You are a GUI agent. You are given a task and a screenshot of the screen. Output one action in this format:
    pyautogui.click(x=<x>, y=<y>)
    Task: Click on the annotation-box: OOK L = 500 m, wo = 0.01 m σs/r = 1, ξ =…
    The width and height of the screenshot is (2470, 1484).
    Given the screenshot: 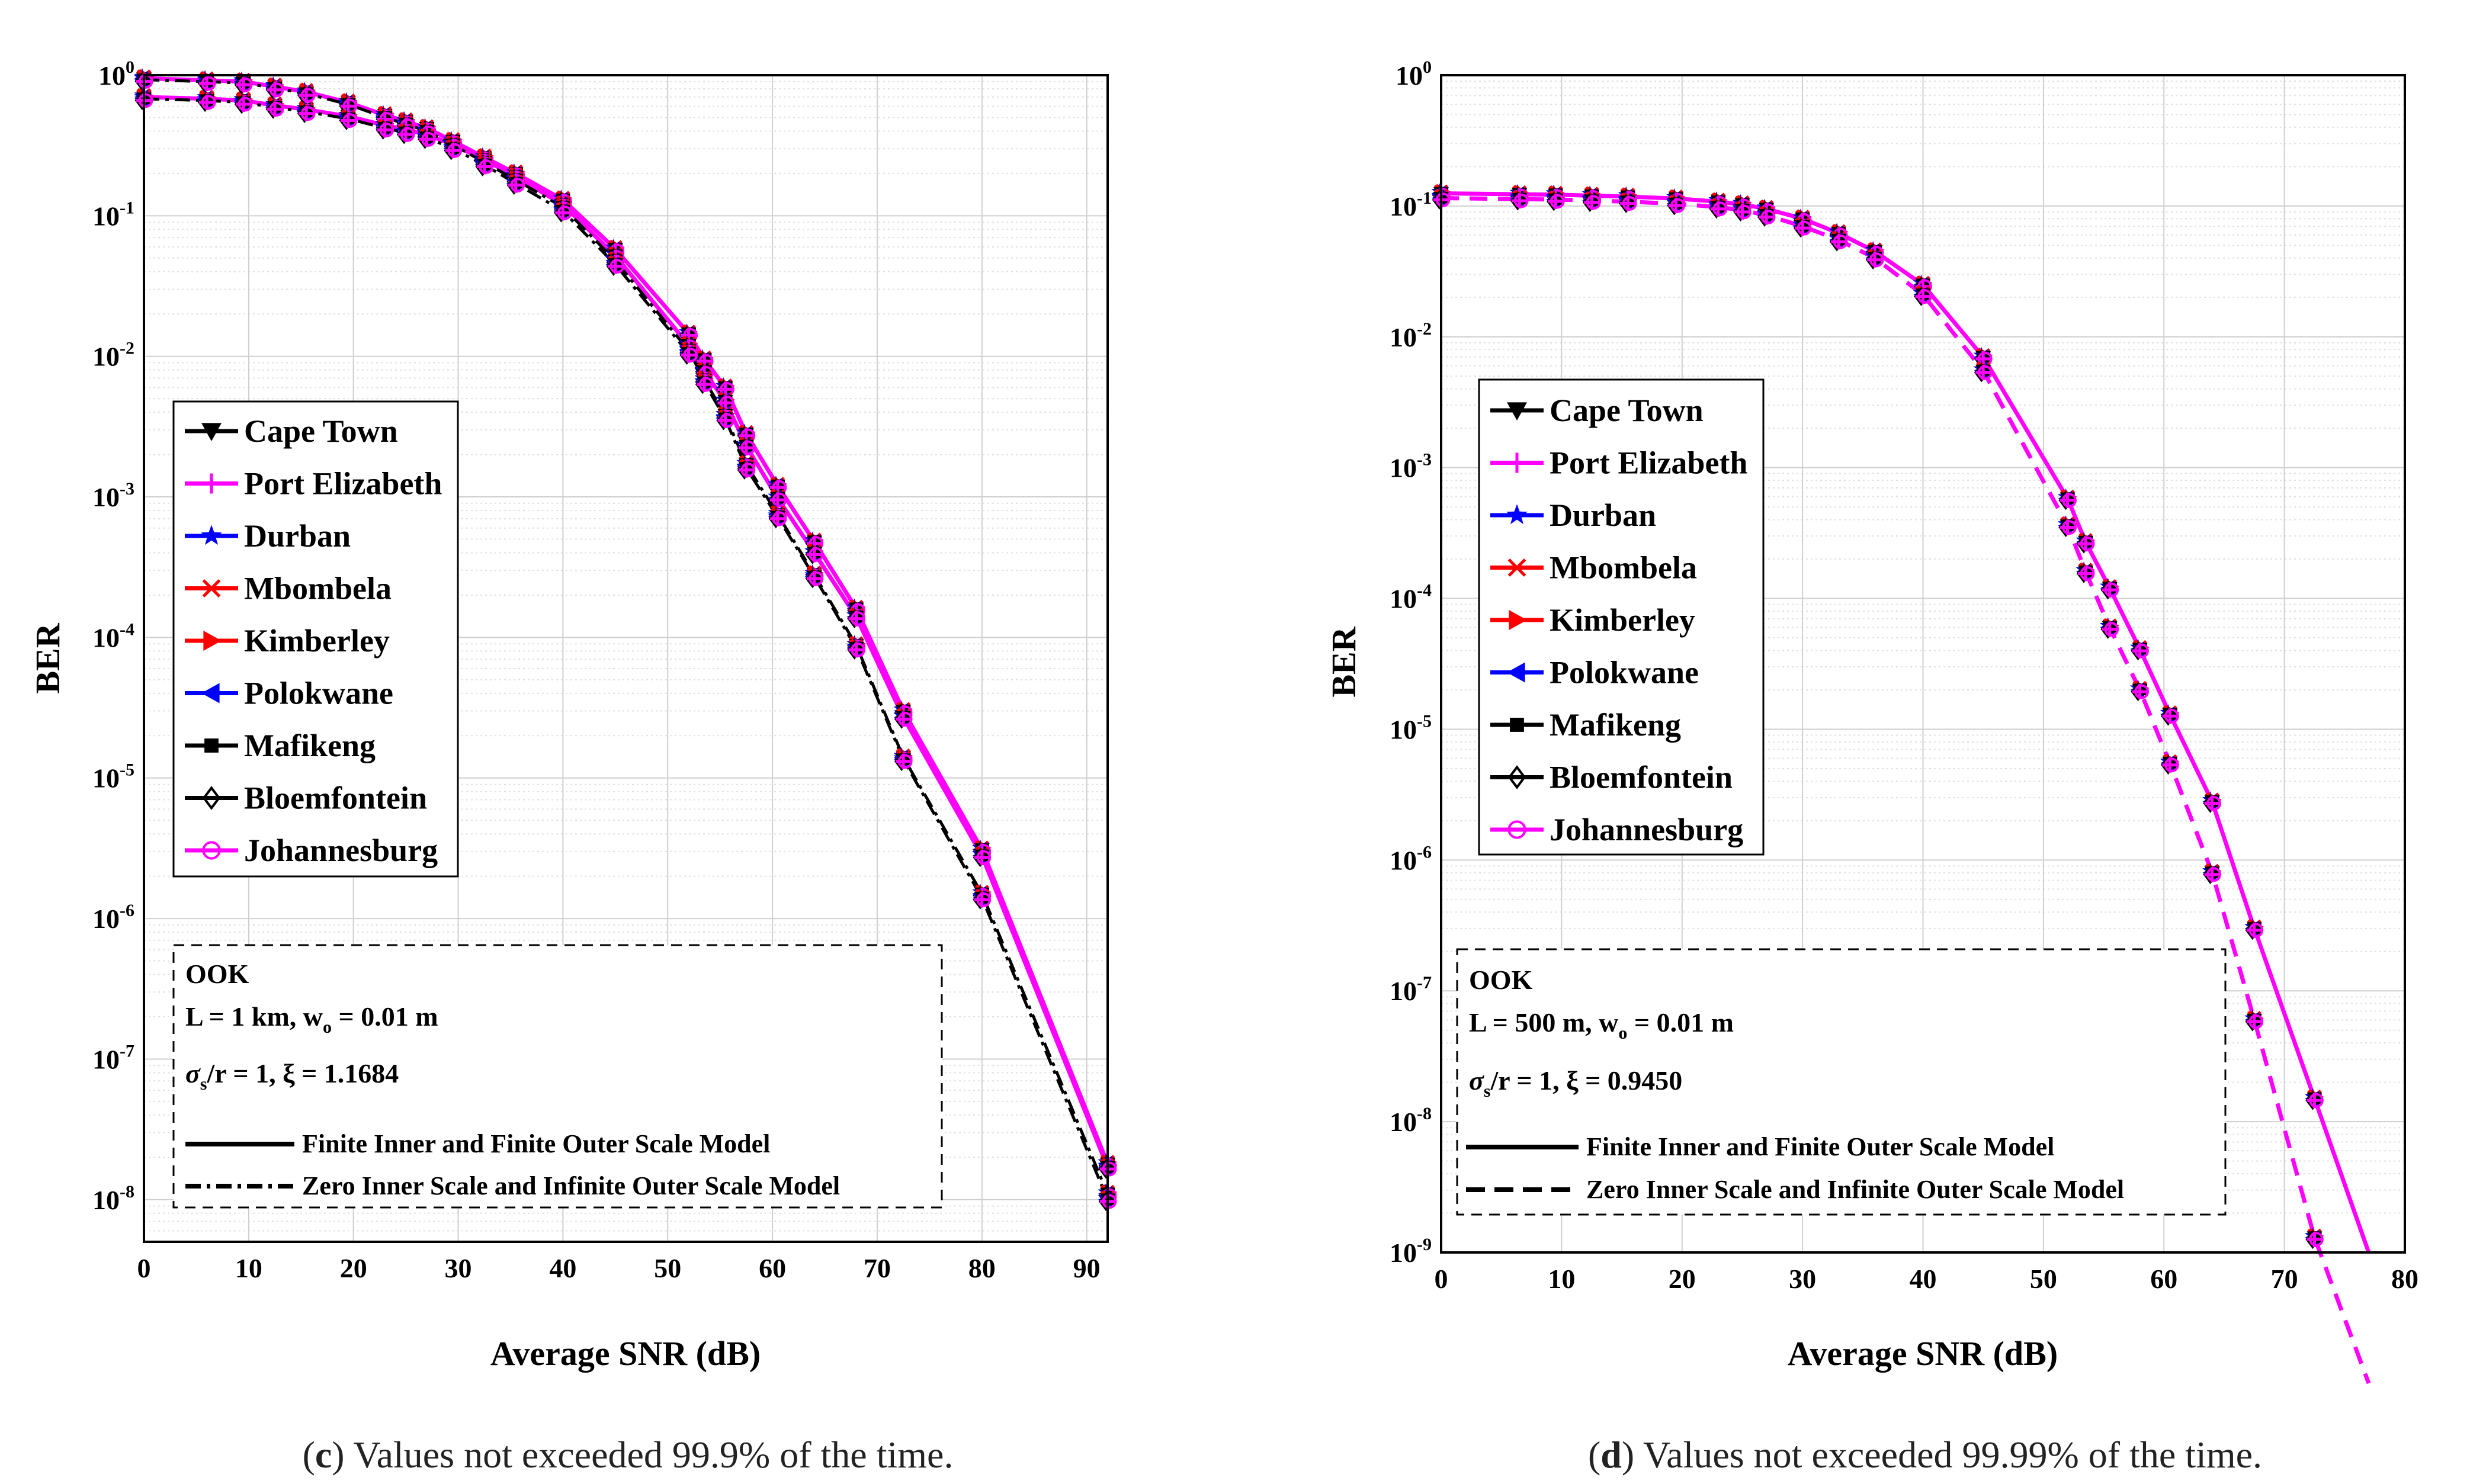 What is the action you would take?
    pyautogui.click(x=1841, y=1082)
    